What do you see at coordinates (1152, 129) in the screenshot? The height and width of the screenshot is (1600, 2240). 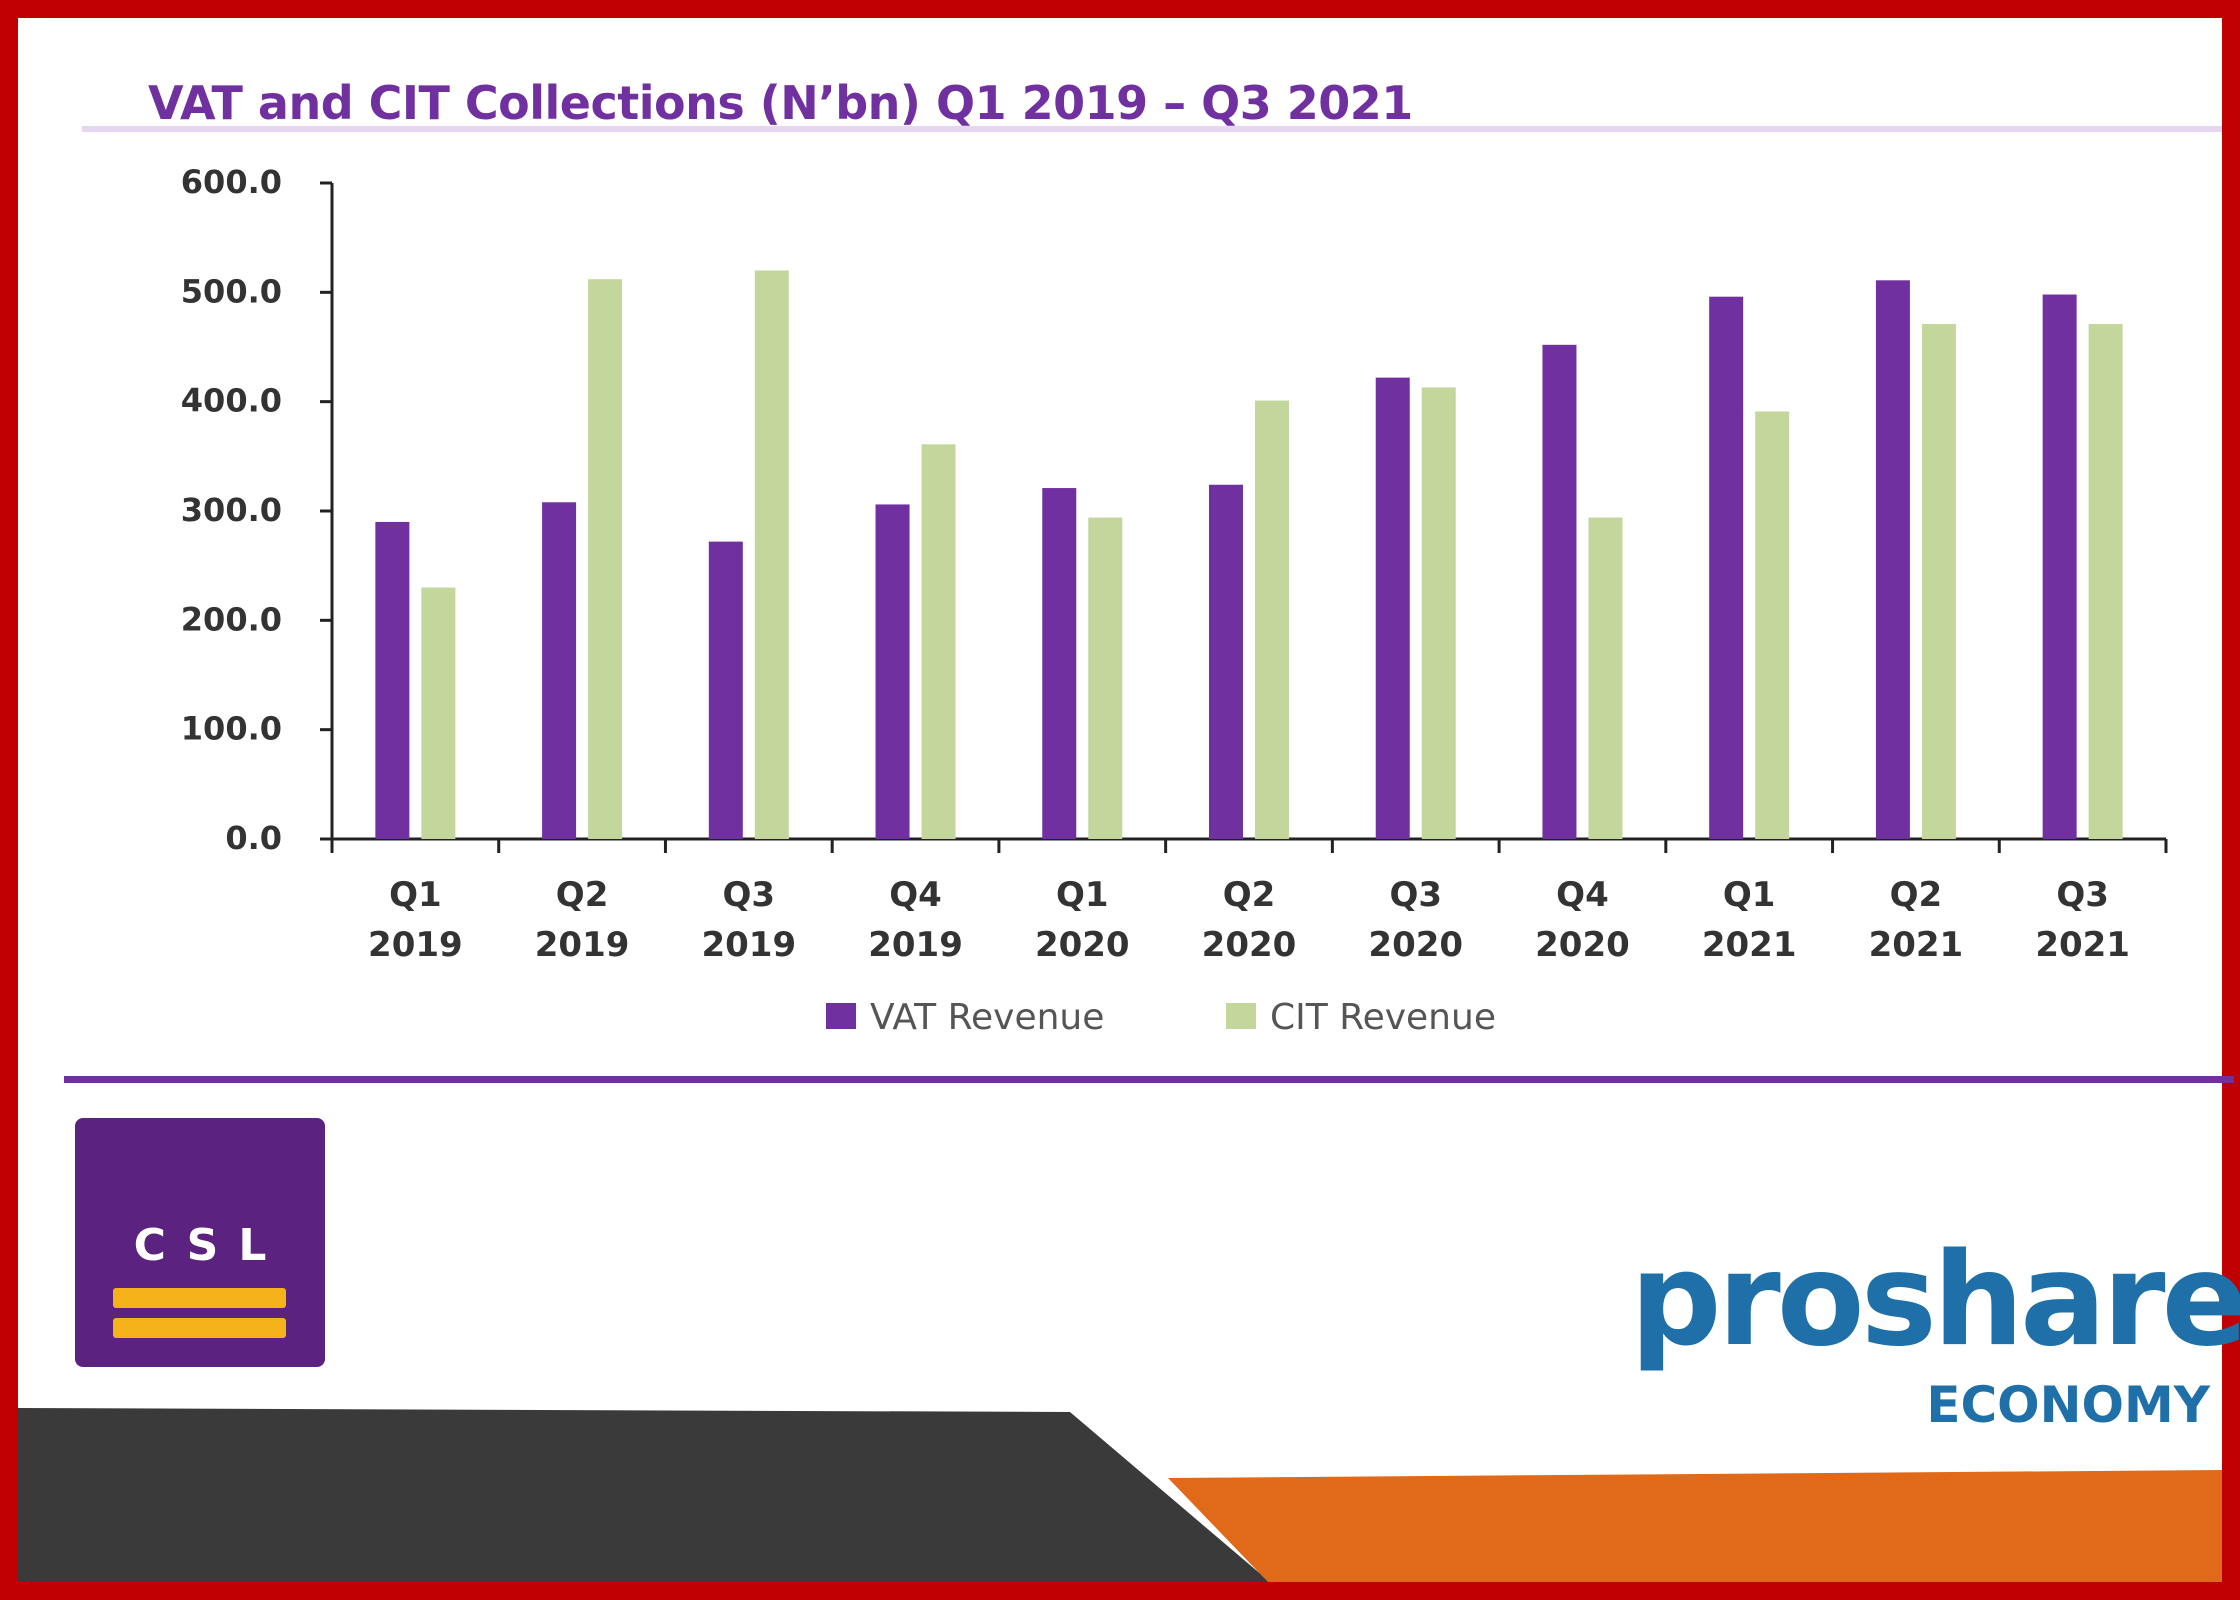 I see `title-underline` at bounding box center [1152, 129].